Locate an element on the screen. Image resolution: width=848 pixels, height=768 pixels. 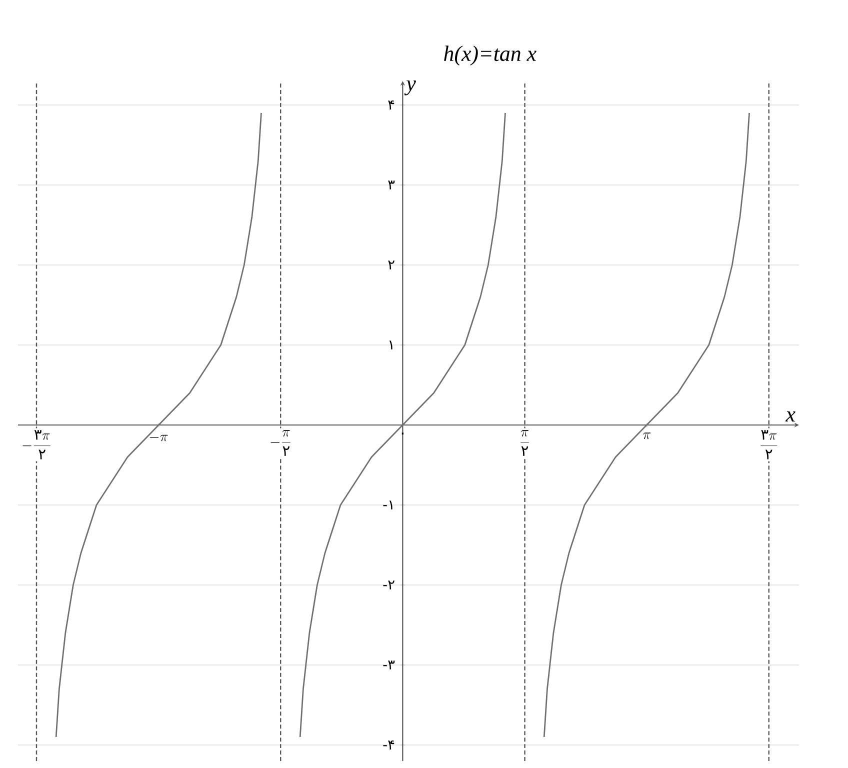
y-tick-label: ۲ is located at coordinates (391, 265).